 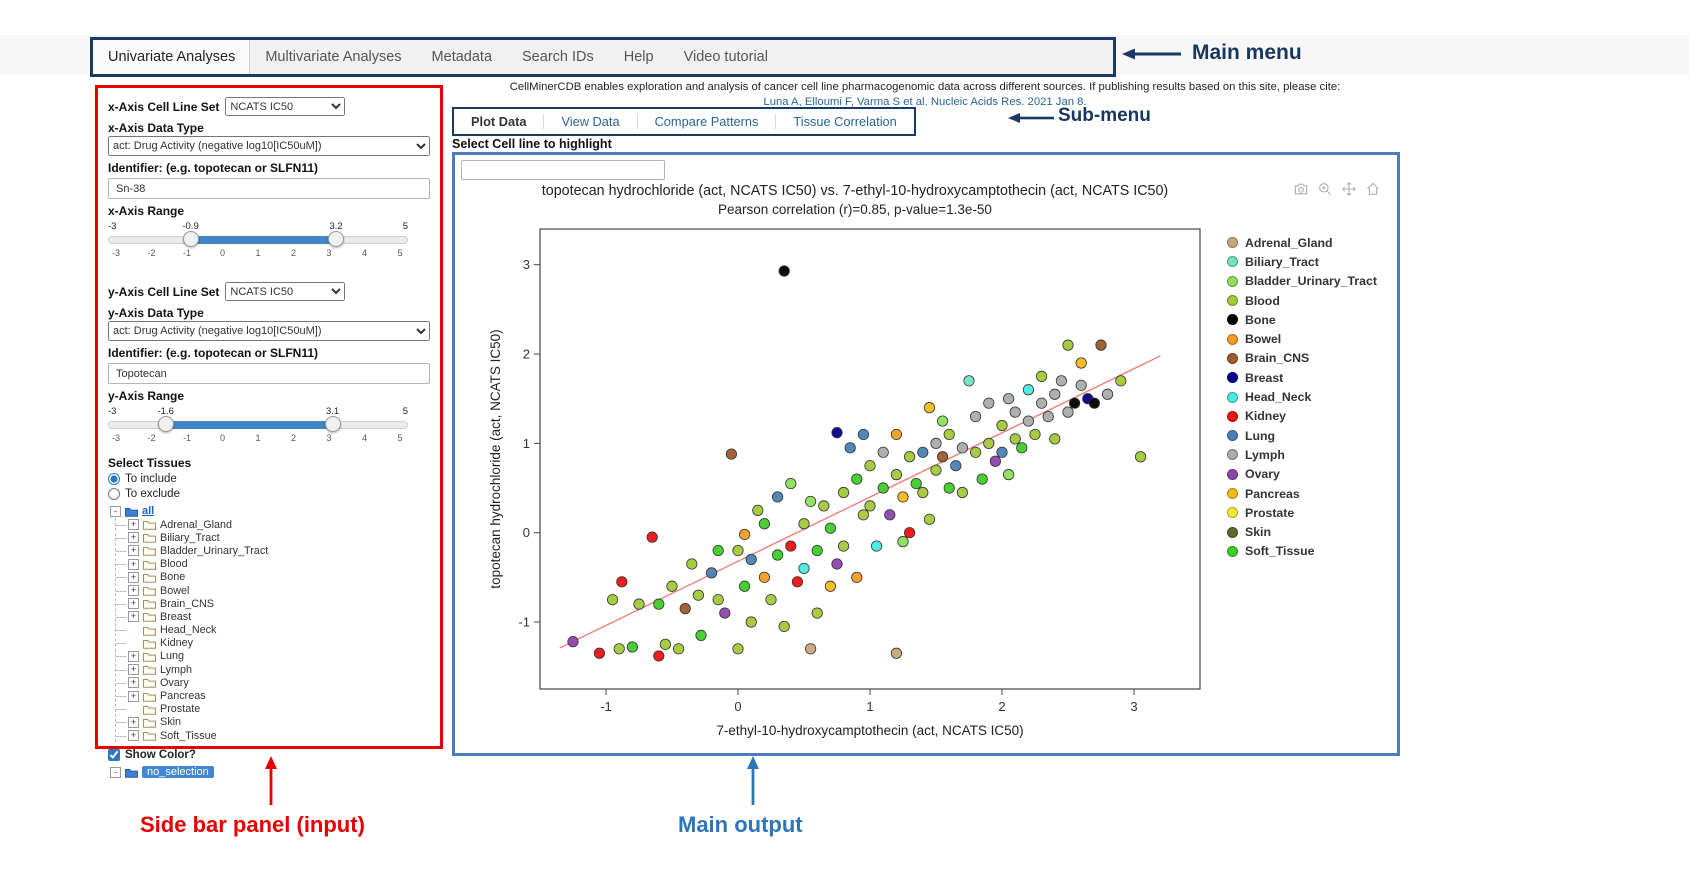 I want to click on legend-item-lymph: Lymph, so click(x=1302, y=454).